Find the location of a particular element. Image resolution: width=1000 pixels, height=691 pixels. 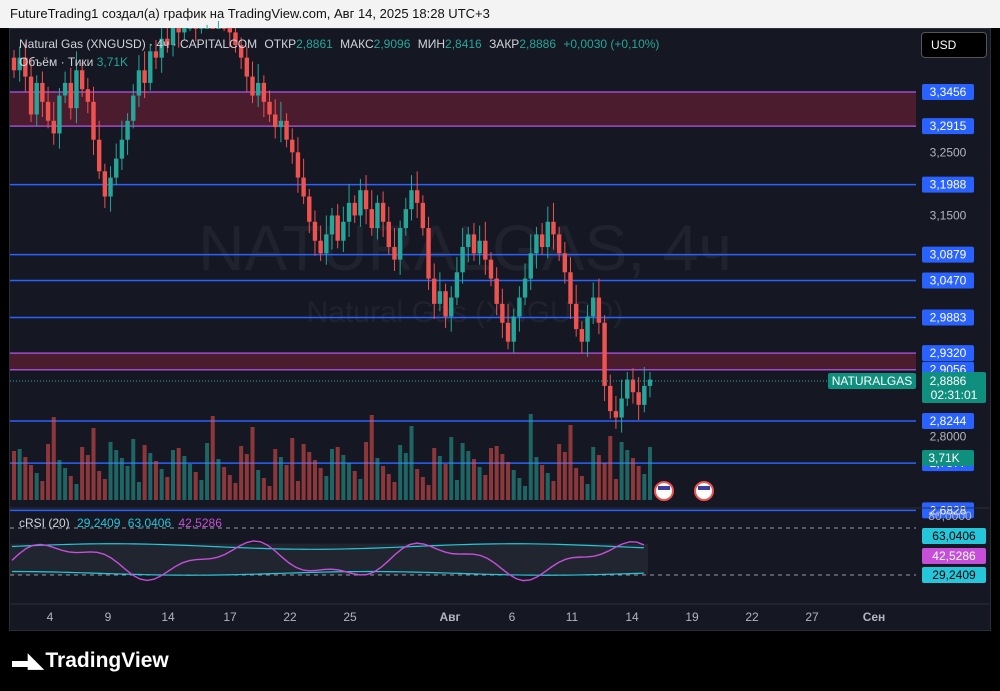

symbol-title: Natural Gas (XNGUSD) · 4ч · CAPITALCOM is located at coordinates (138, 44).